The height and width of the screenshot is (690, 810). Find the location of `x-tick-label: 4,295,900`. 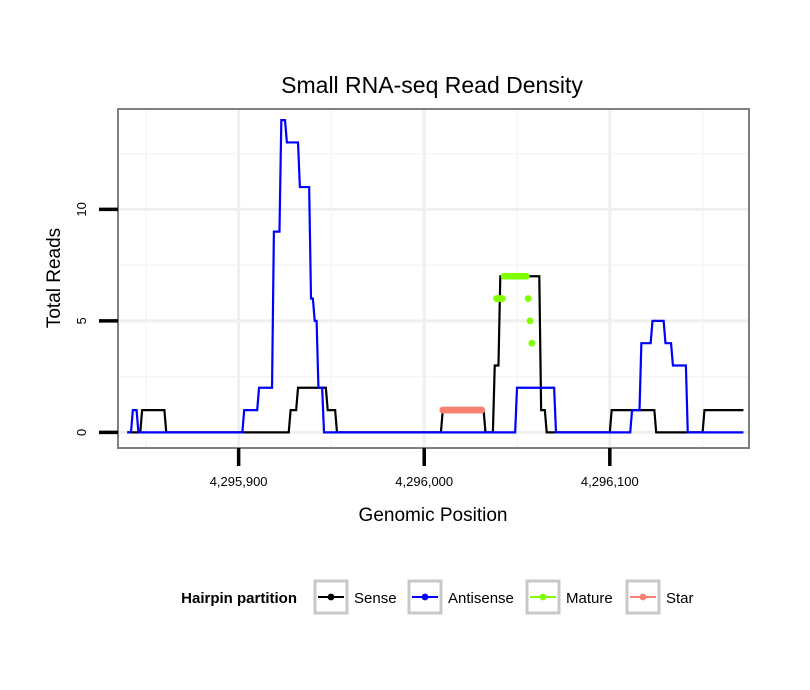

x-tick-label: 4,295,900 is located at coordinates (239, 481).